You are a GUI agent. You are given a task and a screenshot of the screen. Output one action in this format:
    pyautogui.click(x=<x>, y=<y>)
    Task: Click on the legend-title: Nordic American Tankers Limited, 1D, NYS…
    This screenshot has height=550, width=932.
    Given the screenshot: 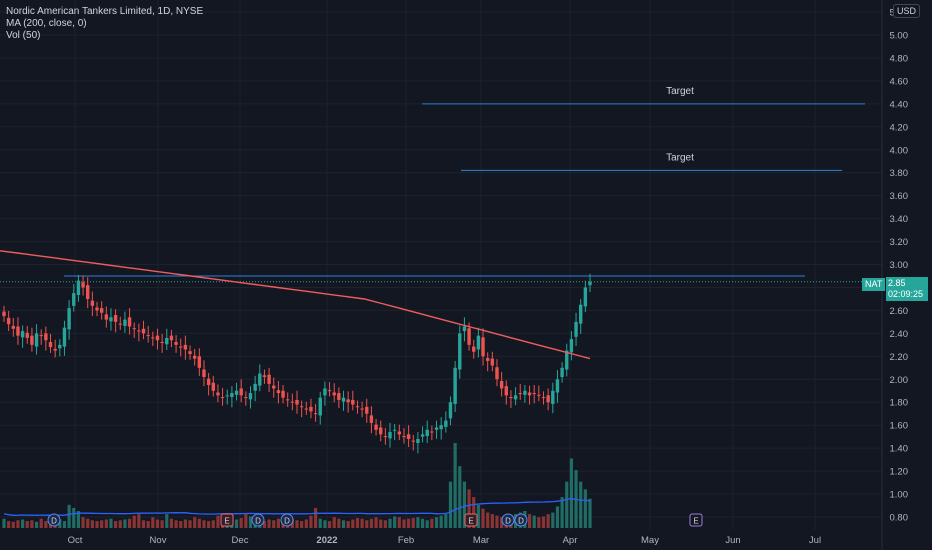 What is the action you would take?
    pyautogui.click(x=105, y=11)
    